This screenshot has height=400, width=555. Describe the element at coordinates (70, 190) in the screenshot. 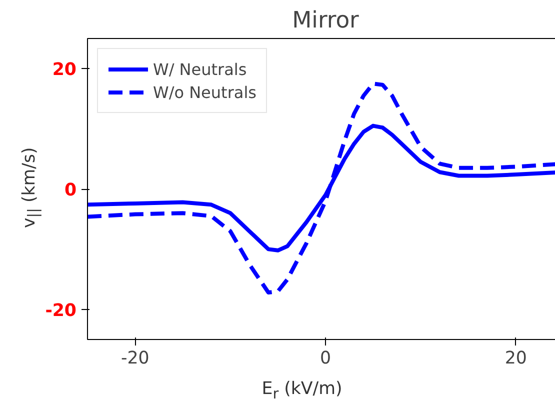

I see `y-tick-label: 0` at that location.